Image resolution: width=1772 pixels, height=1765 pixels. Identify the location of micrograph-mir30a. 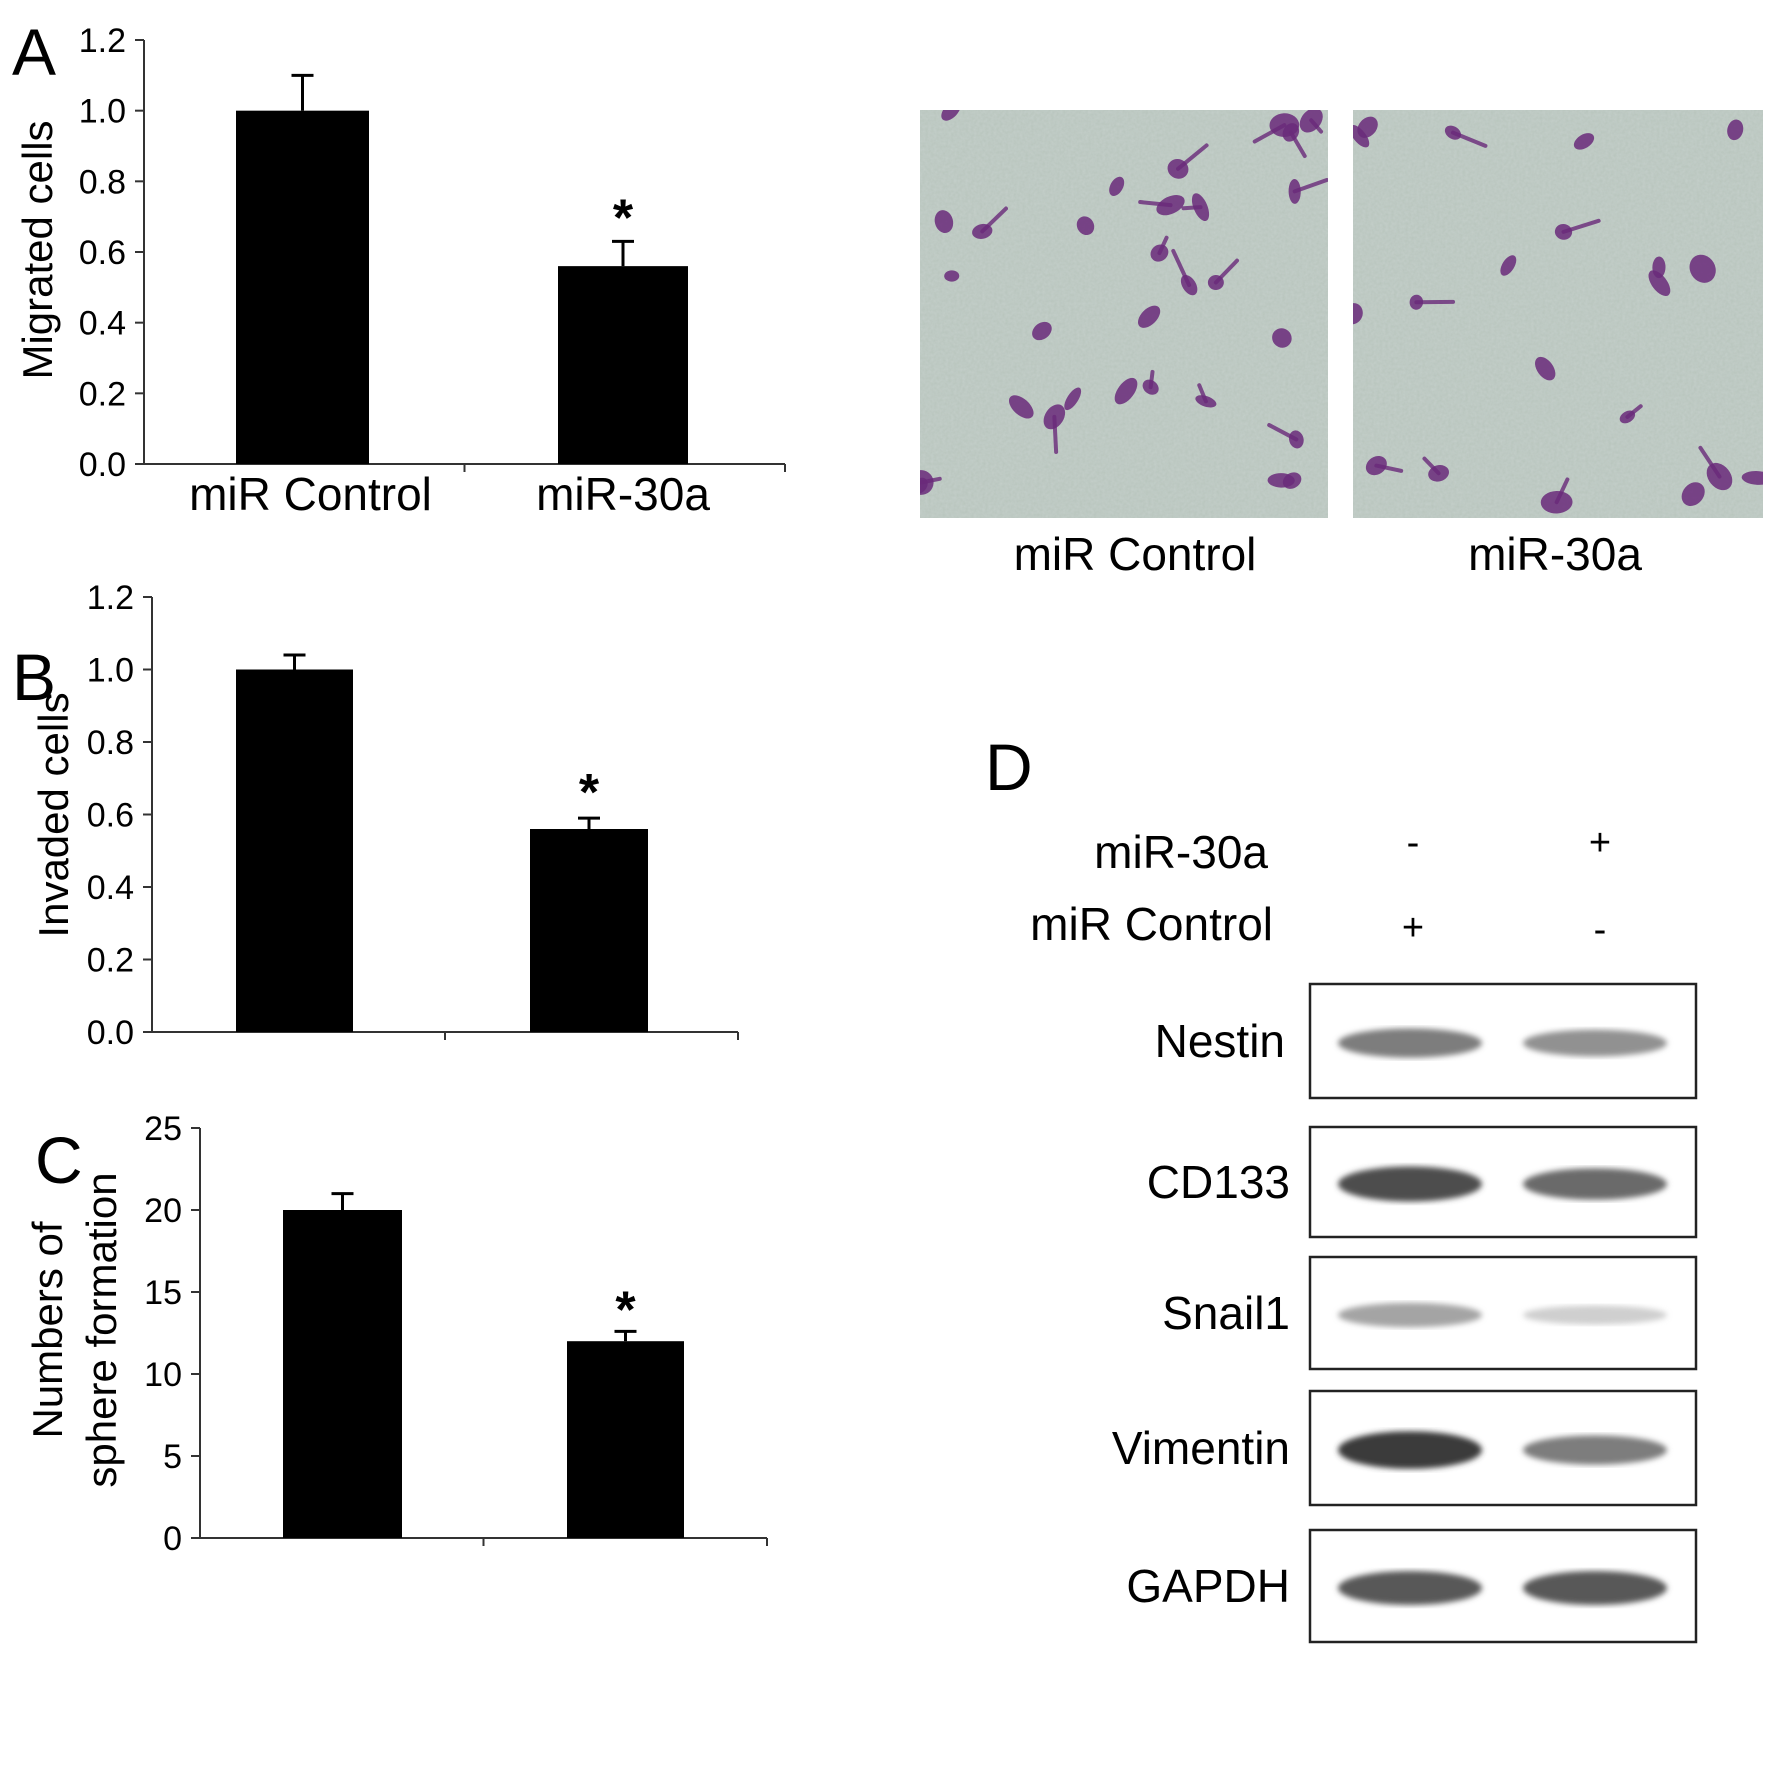
(1556, 314).